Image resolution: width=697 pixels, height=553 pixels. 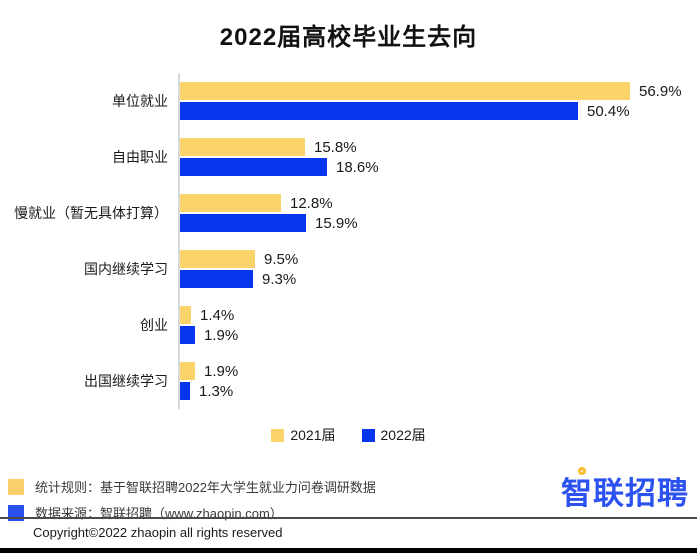 I want to click on chart-row: 自由职业 15.8% 18.6%, so click(x=348, y=157).